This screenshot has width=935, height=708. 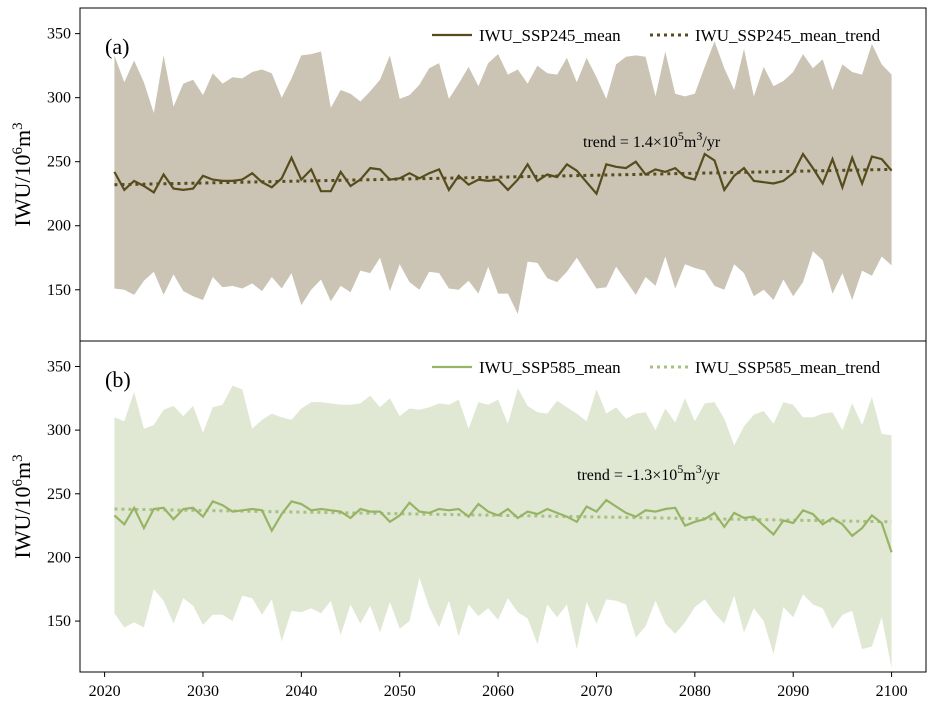 I want to click on trend-annotation-prefix: trend = 1.4×10, so click(x=630, y=142).